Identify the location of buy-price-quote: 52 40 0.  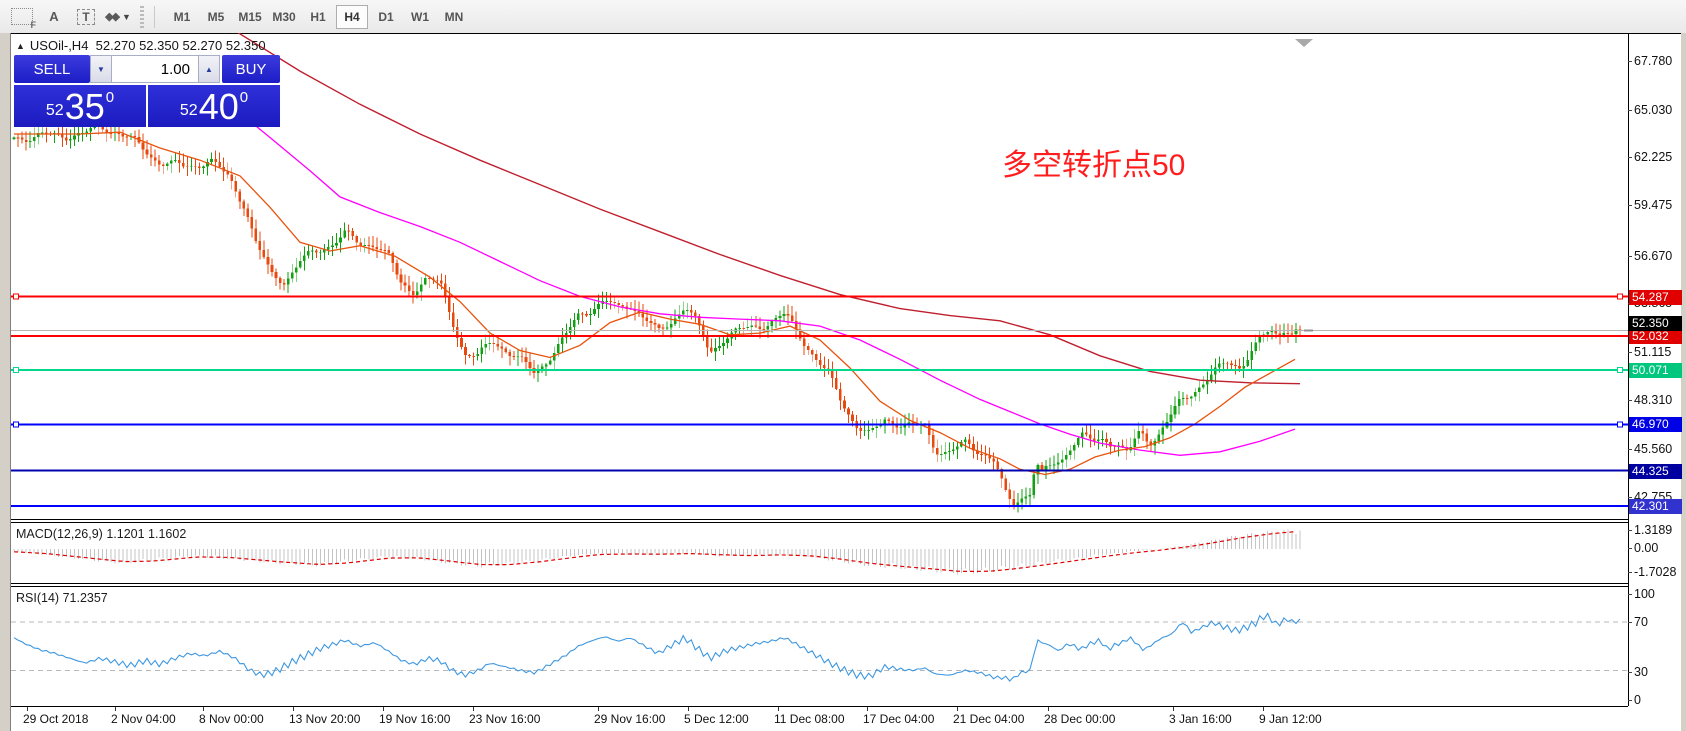
(214, 106).